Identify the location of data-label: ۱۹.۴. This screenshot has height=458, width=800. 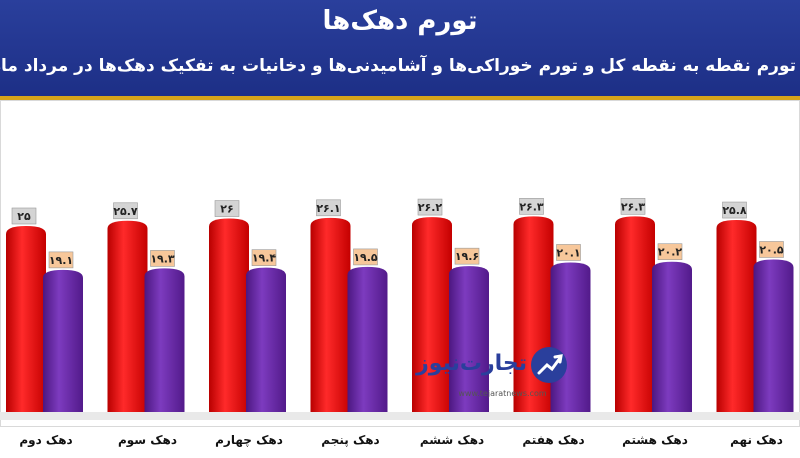
(264, 258).